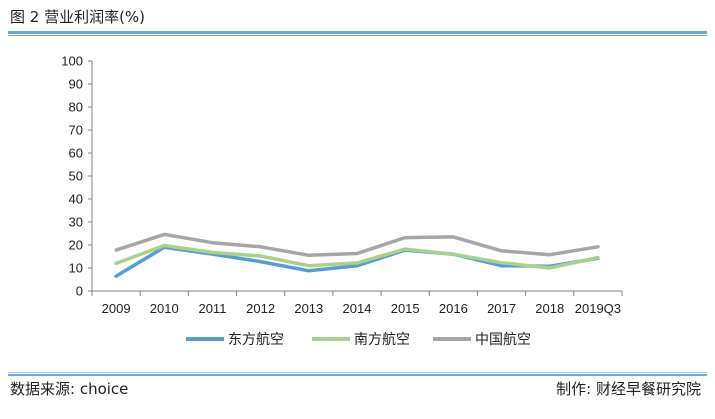 The height and width of the screenshot is (419, 715). Describe the element at coordinates (76, 222) in the screenshot. I see `y-tick-label: 30` at that location.